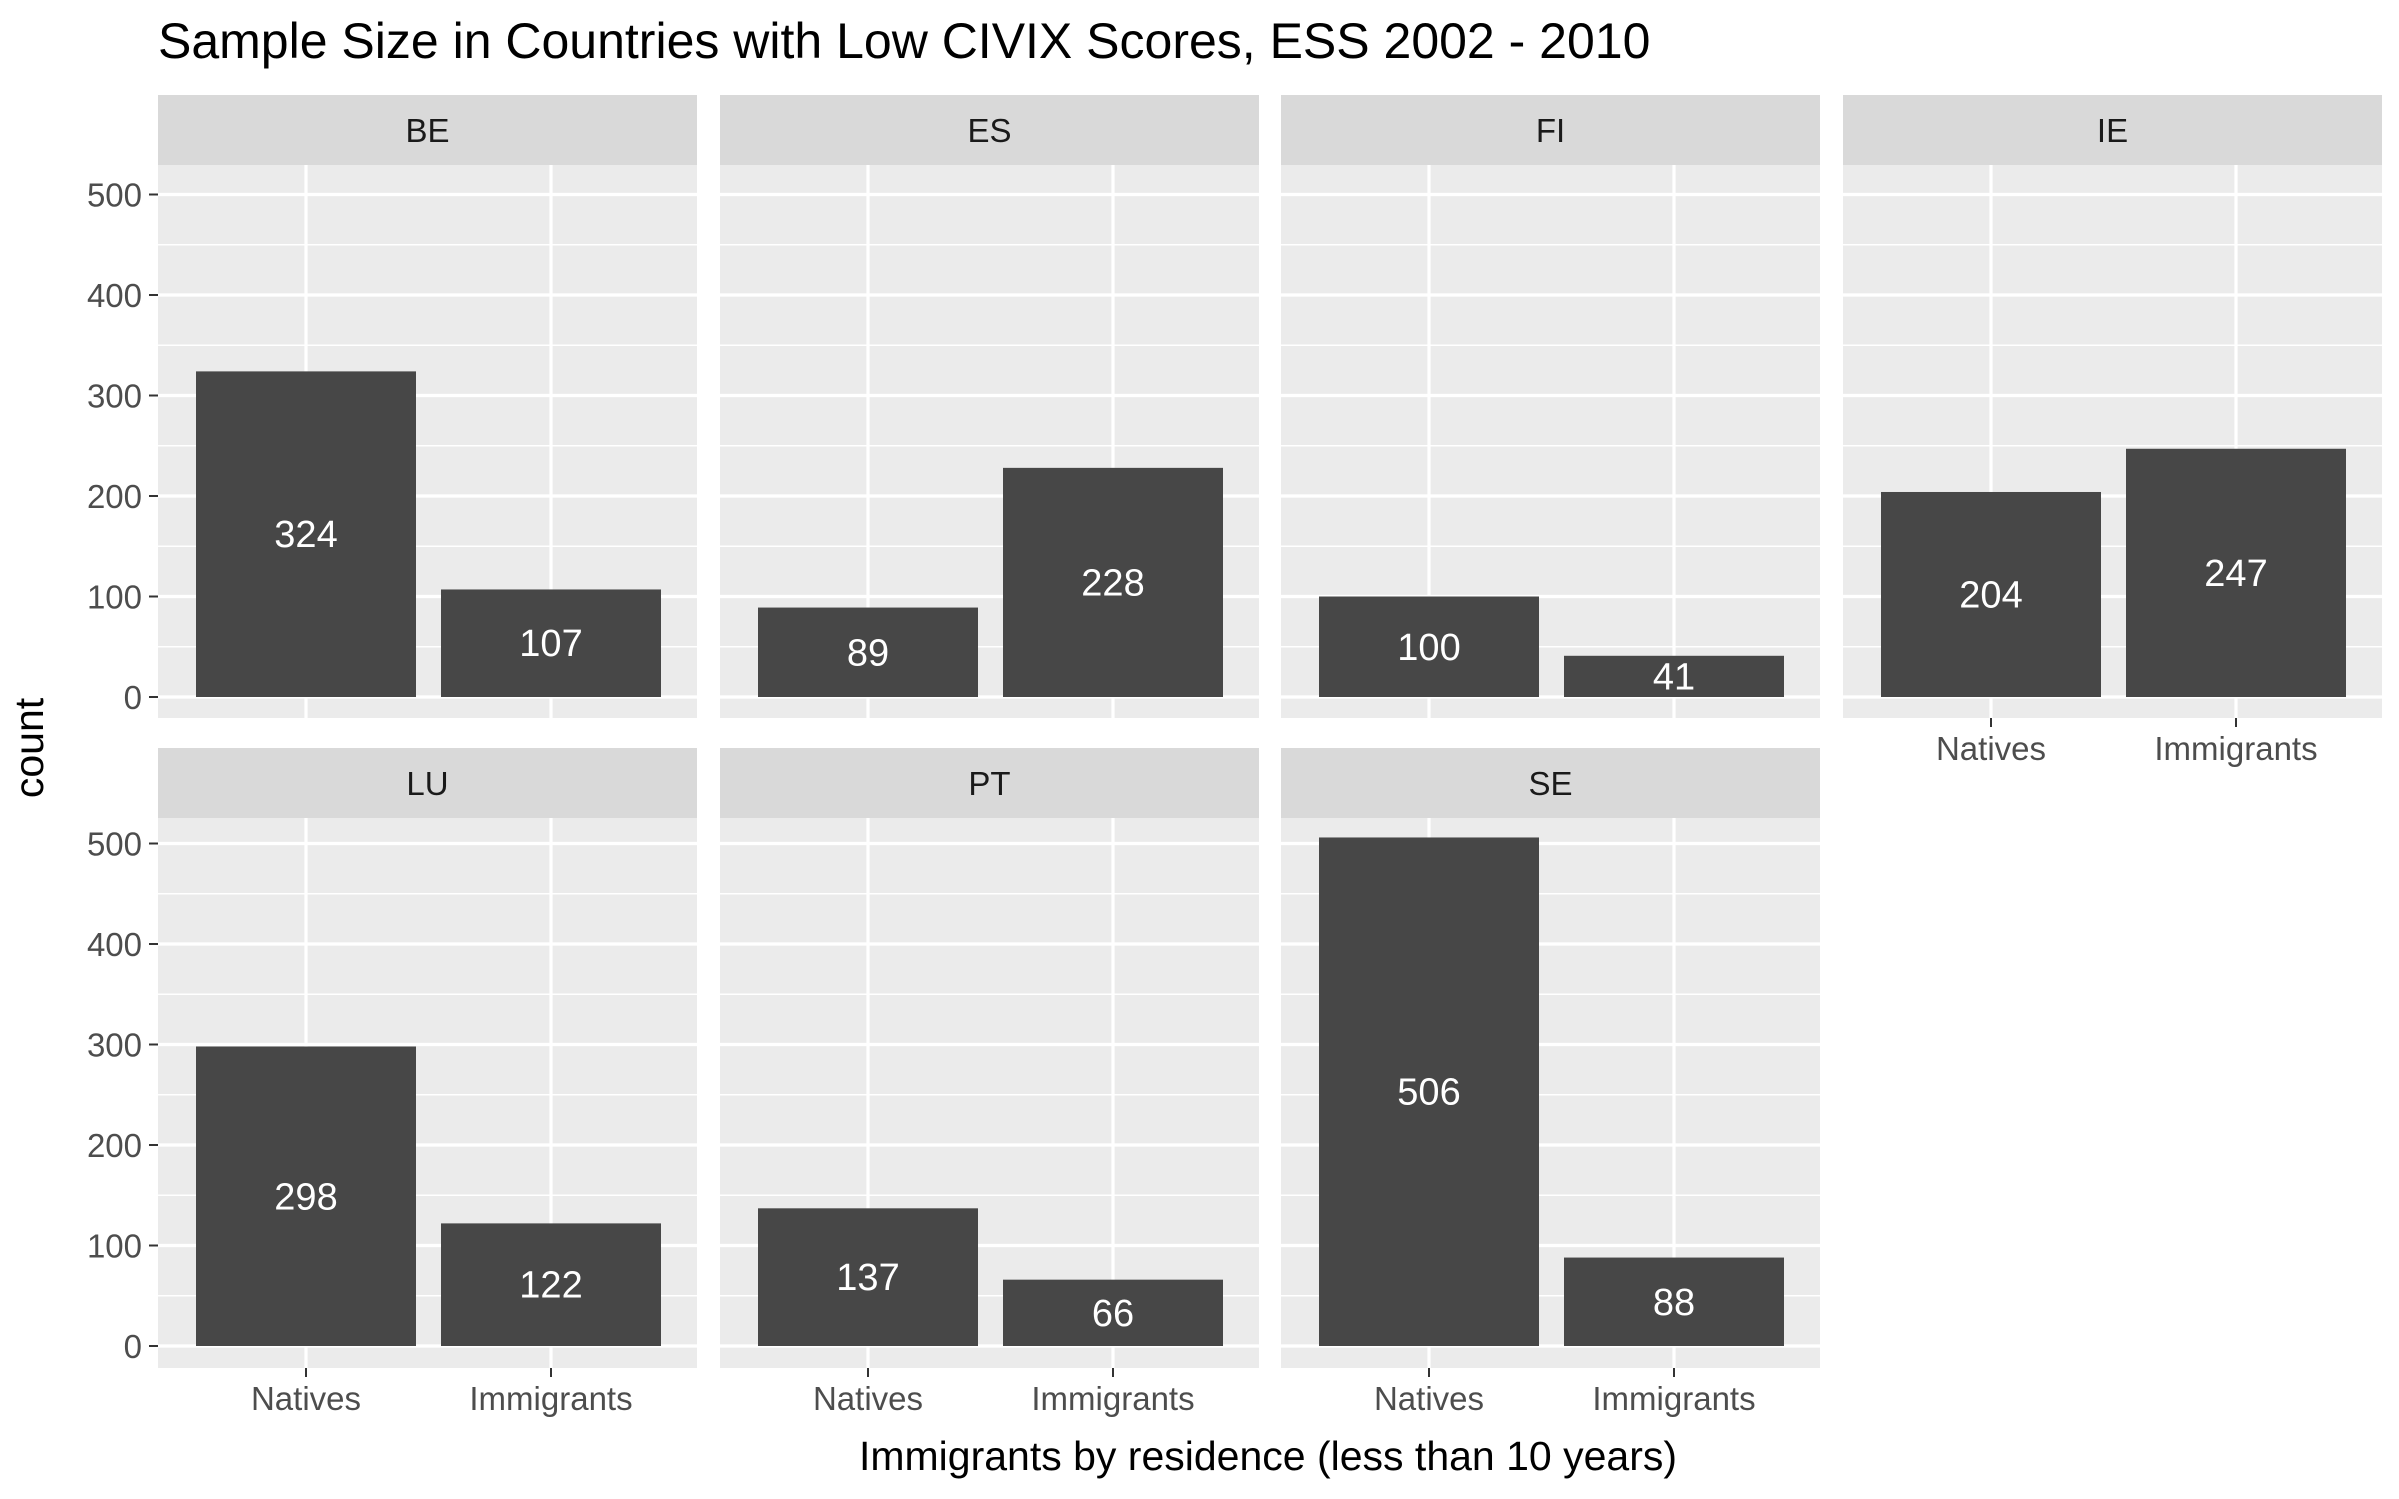  Describe the element at coordinates (2112, 431) in the screenshot. I see `facet-panel-ie: IE 204 247 Natives Immigrants` at that location.